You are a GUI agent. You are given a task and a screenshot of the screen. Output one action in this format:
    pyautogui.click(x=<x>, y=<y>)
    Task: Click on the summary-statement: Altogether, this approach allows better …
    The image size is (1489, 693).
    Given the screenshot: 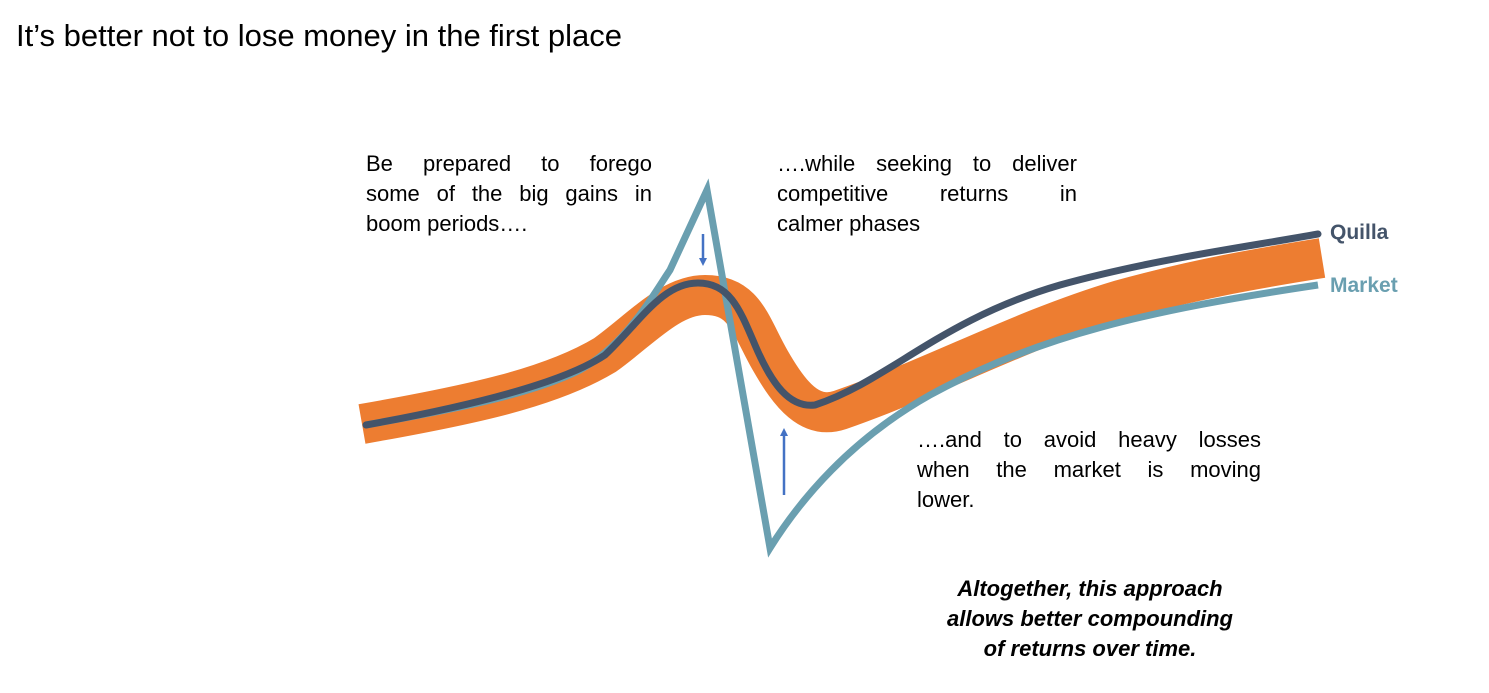 What is the action you would take?
    pyautogui.click(x=1090, y=619)
    